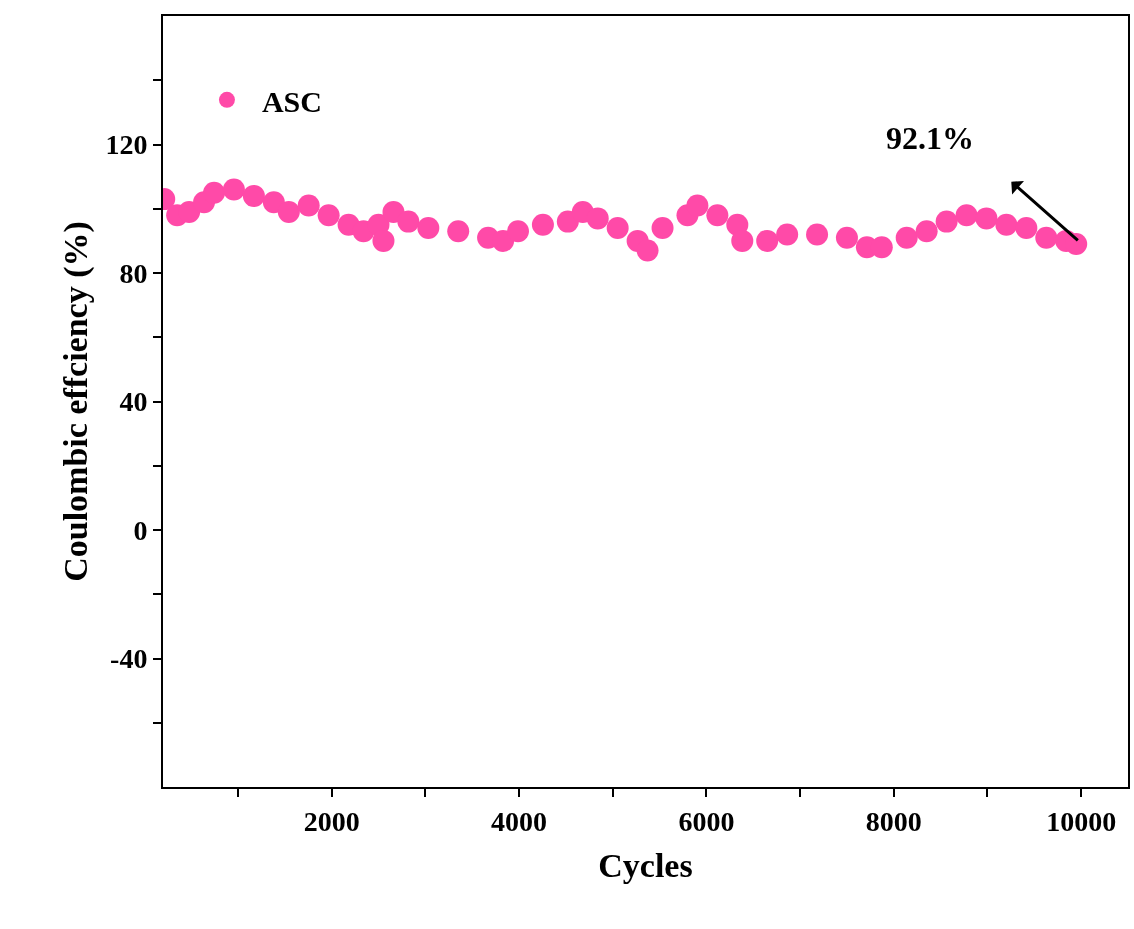 The width and height of the screenshot is (1134, 929). What do you see at coordinates (706, 821) in the screenshot?
I see `x-tick-label: 6000` at bounding box center [706, 821].